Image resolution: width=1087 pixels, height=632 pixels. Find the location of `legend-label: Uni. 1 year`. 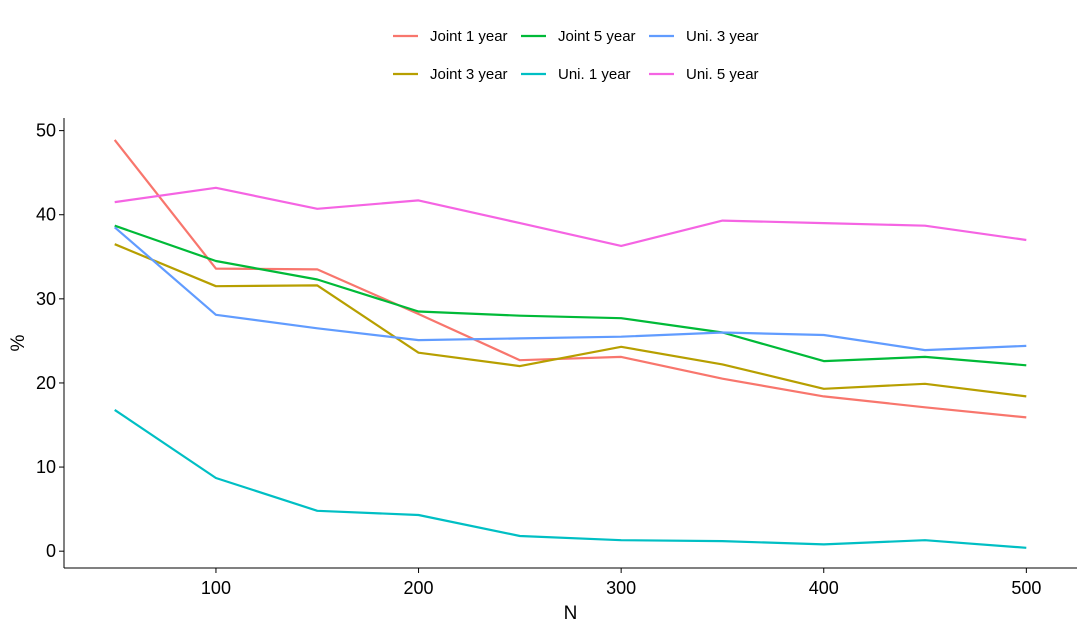

legend-label: Uni. 1 year is located at coordinates (594, 74).